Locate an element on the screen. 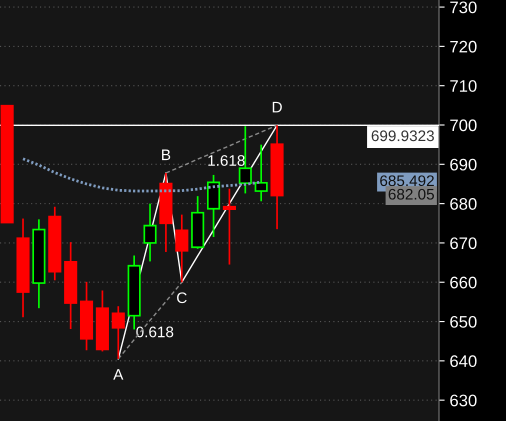 Image resolution: width=506 pixels, height=421 pixels. annotation: 0.618 is located at coordinates (155, 332).